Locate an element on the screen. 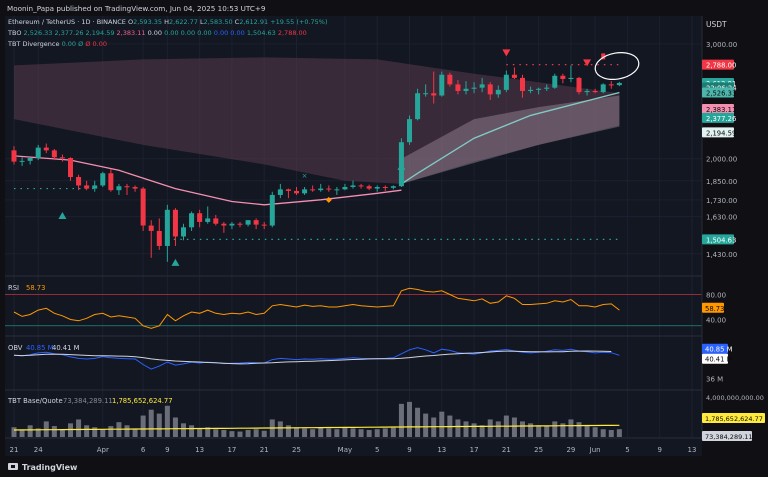  x-tick-label: May is located at coordinates (345, 450).